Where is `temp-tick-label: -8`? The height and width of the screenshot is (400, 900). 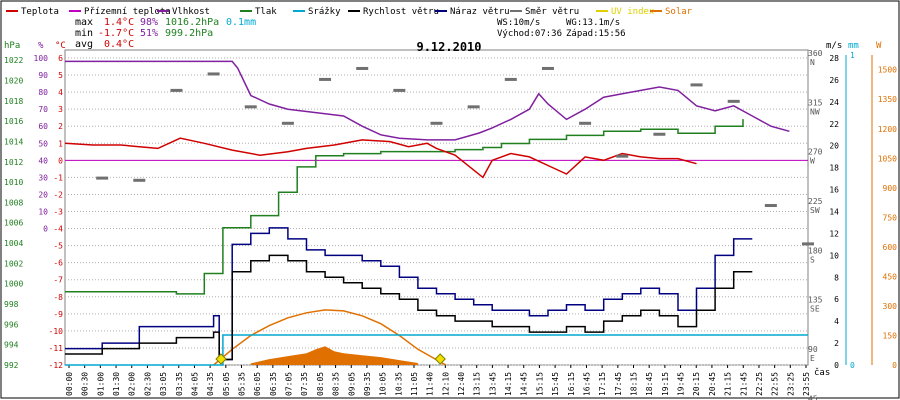 temp-tick-label: -8 is located at coordinates (58, 297).